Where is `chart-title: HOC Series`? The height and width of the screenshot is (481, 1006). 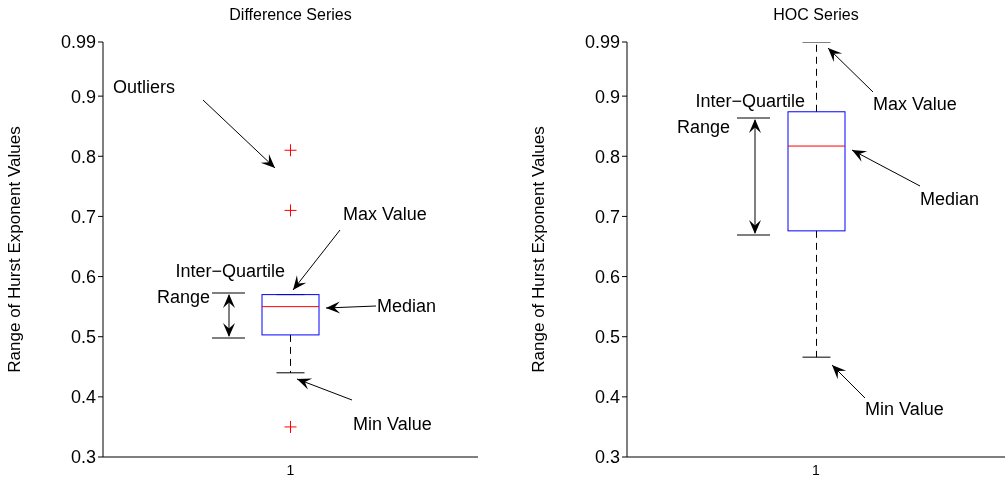
chart-title: HOC Series is located at coordinates (816, 15).